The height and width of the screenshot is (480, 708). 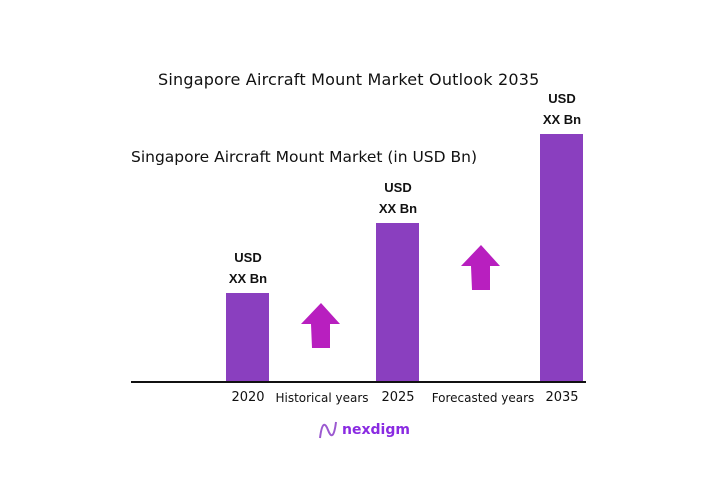 What do you see at coordinates (248, 397) in the screenshot?
I see `x-tick-label: 2020` at bounding box center [248, 397].